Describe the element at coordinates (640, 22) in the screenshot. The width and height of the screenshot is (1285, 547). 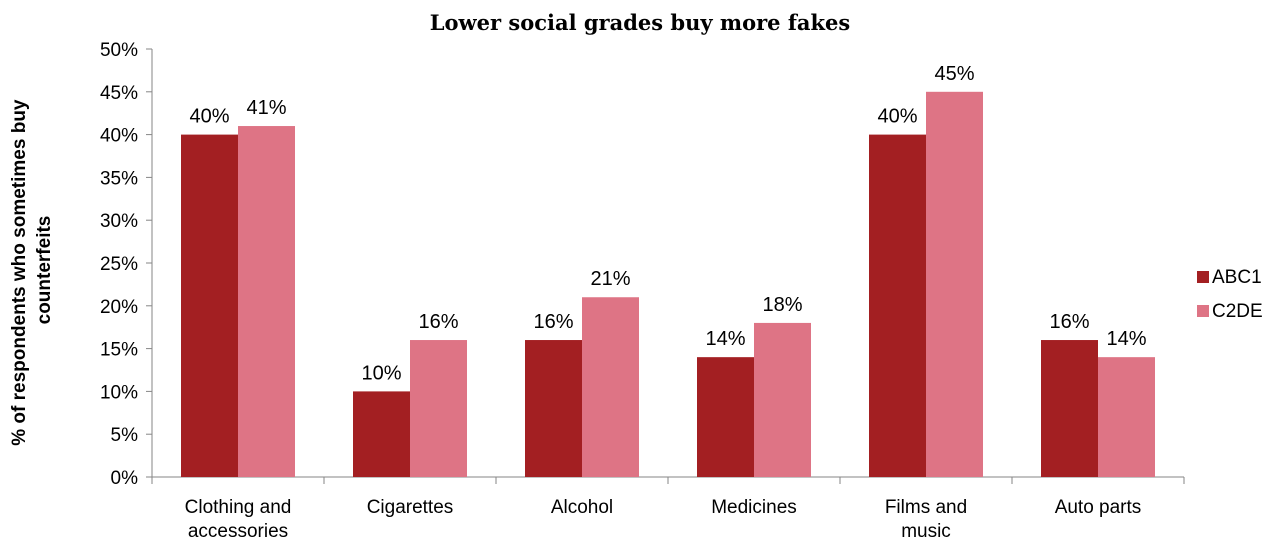
I see `chart-title: Lower social grades buy more fakes` at that location.